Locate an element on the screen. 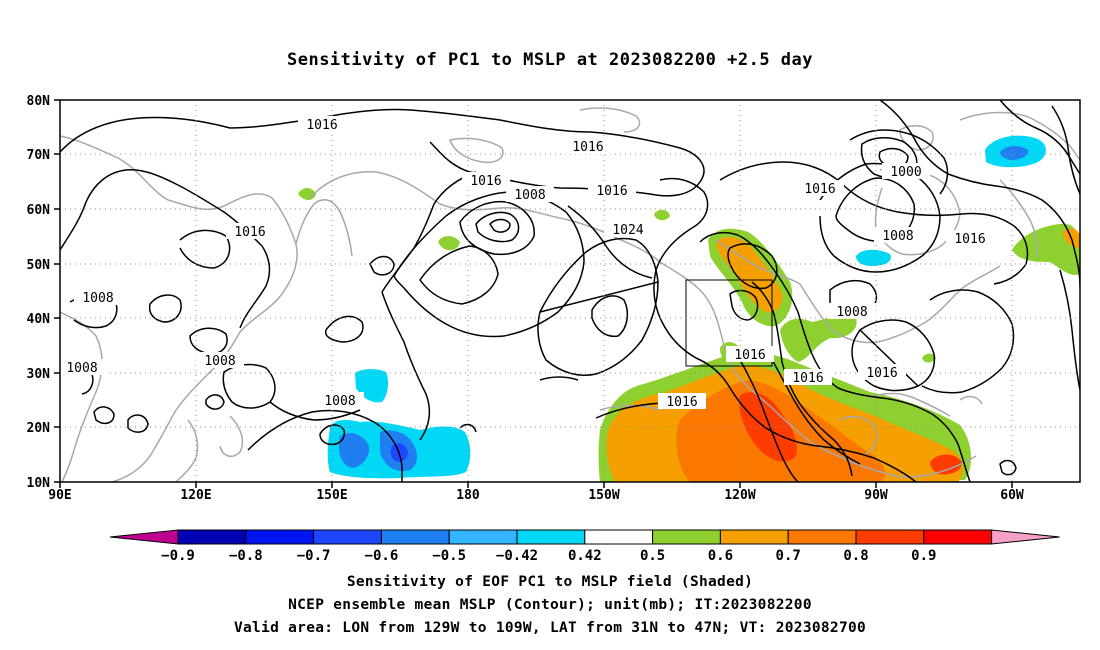  shade-pos-subtropics-red is located at coordinates (850, 433).